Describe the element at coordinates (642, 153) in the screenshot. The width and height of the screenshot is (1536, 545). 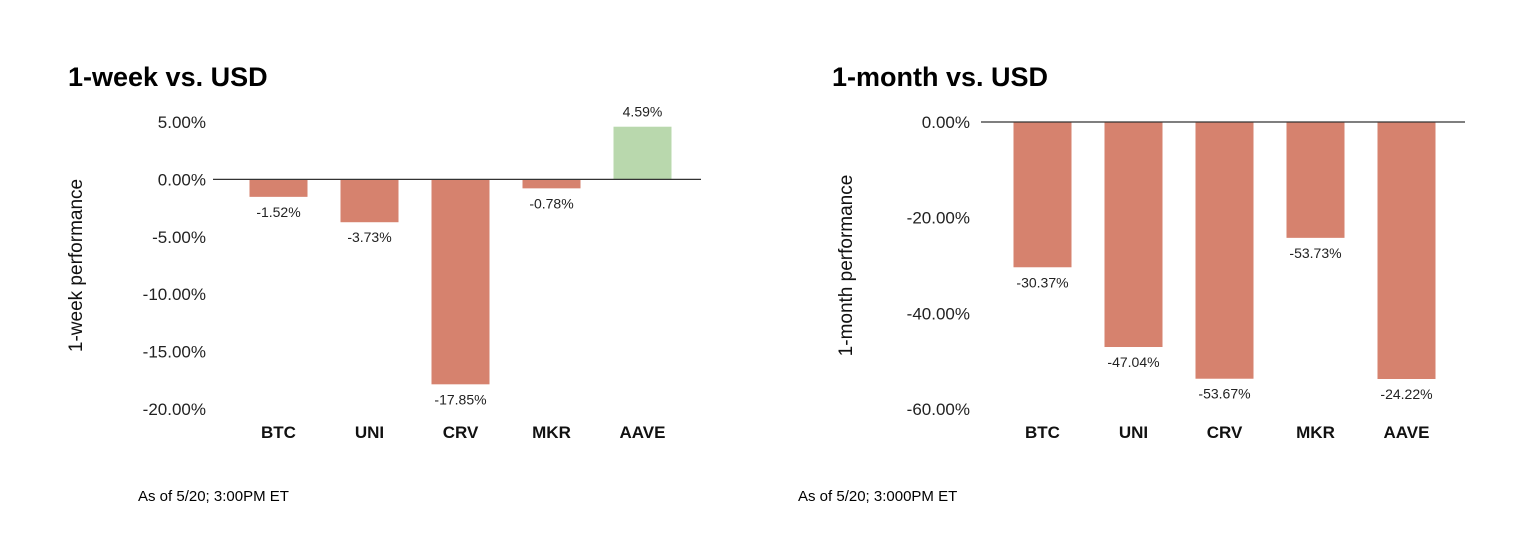
I see `week-bar-aave` at that location.